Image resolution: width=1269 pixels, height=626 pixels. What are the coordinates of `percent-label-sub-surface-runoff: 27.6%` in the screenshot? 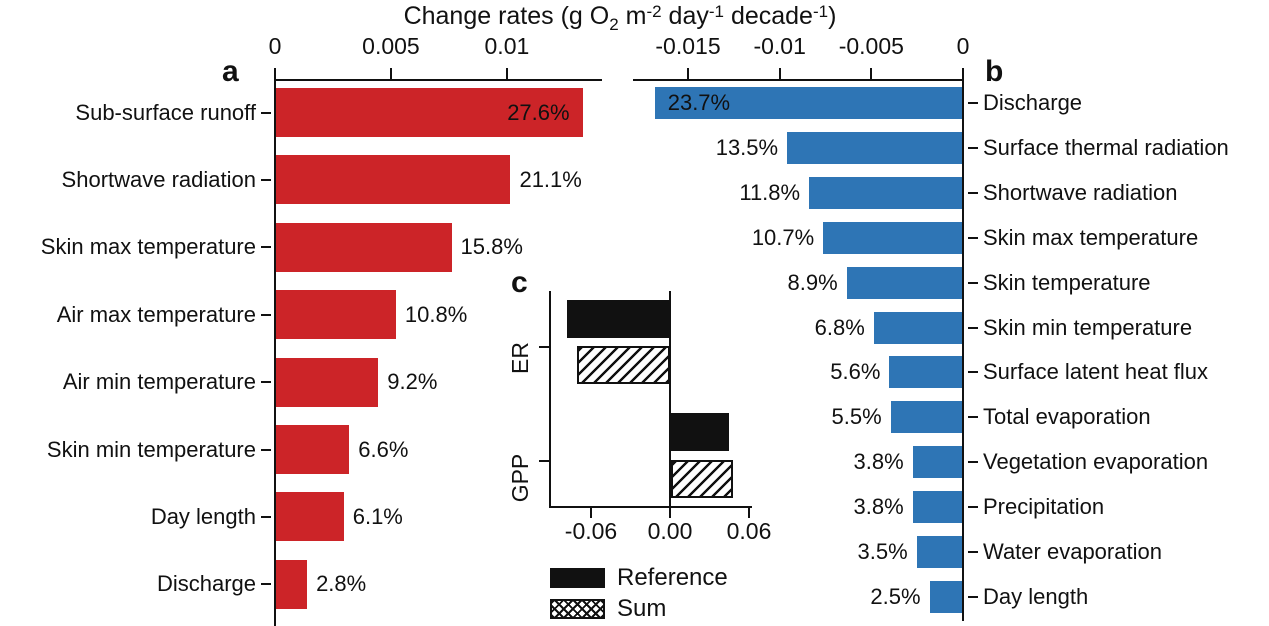 It's located at (538, 112).